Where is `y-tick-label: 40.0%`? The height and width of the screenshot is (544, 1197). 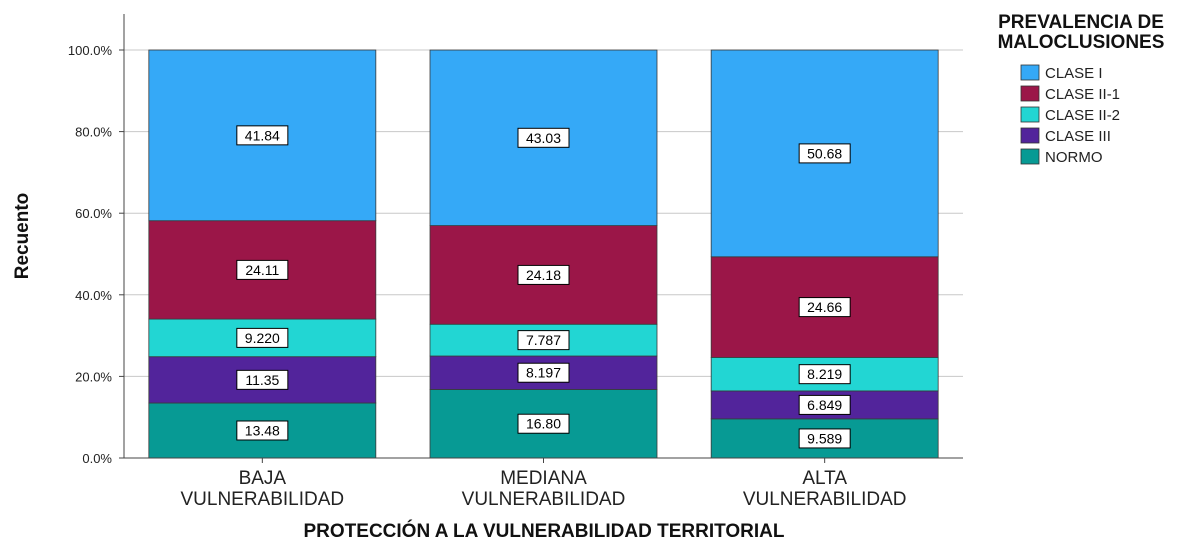 y-tick-label: 40.0% is located at coordinates (93, 295).